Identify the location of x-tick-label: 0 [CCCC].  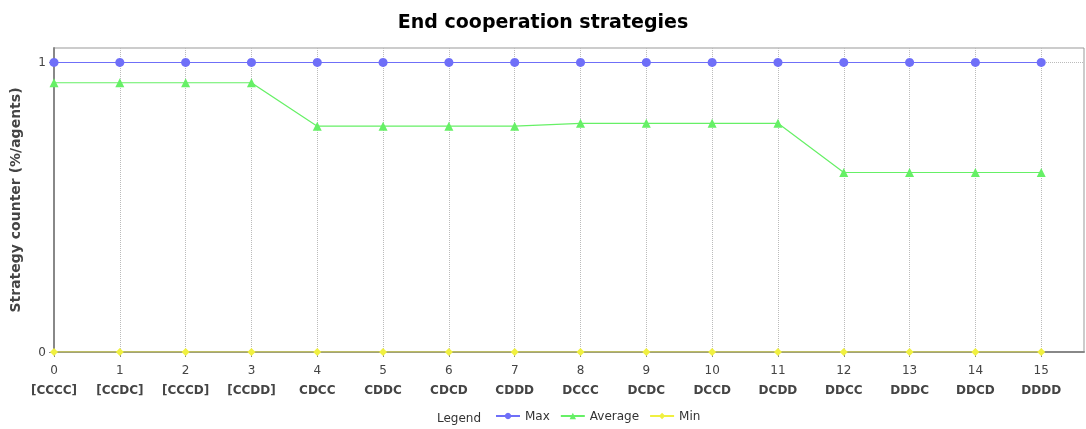
(54, 380).